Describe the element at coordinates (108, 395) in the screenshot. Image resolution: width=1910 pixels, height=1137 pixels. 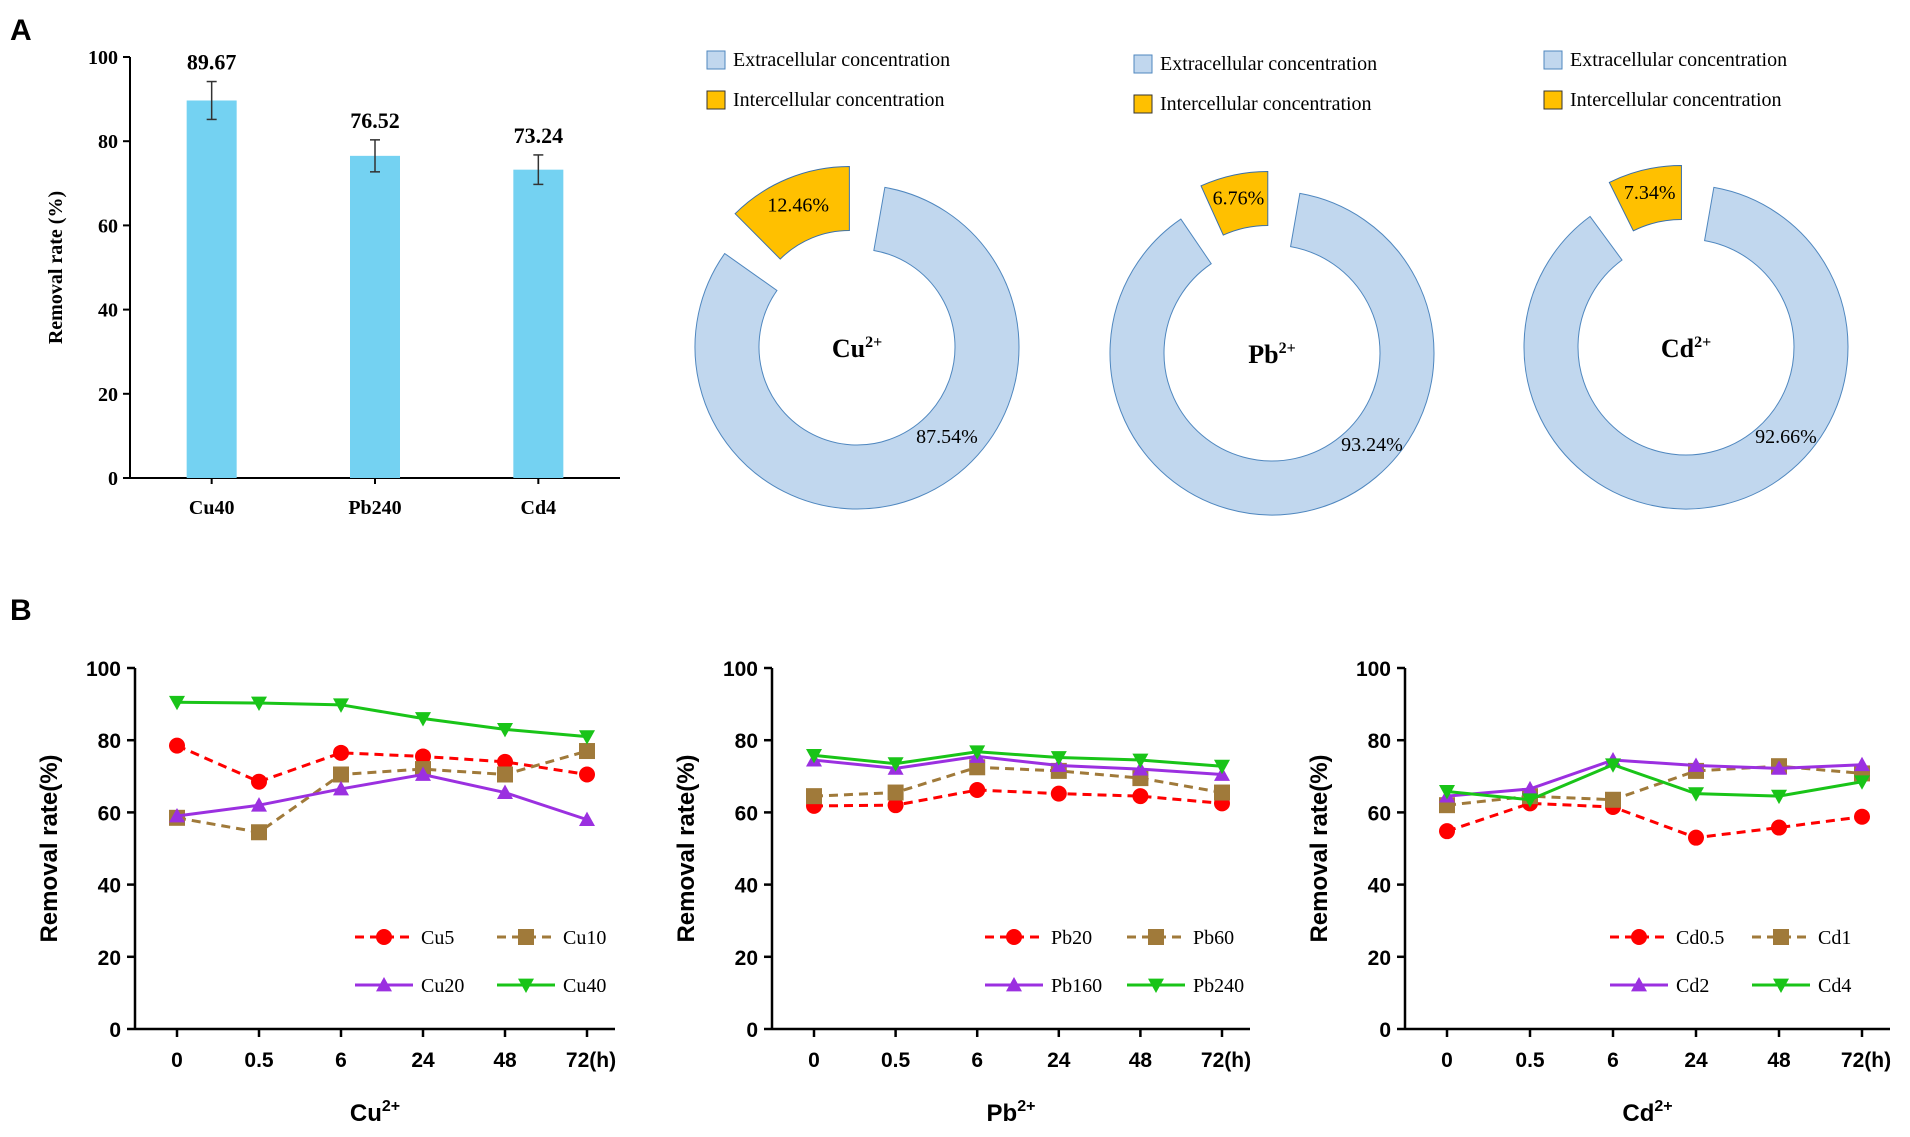
I see `y-tick-label: 20` at that location.